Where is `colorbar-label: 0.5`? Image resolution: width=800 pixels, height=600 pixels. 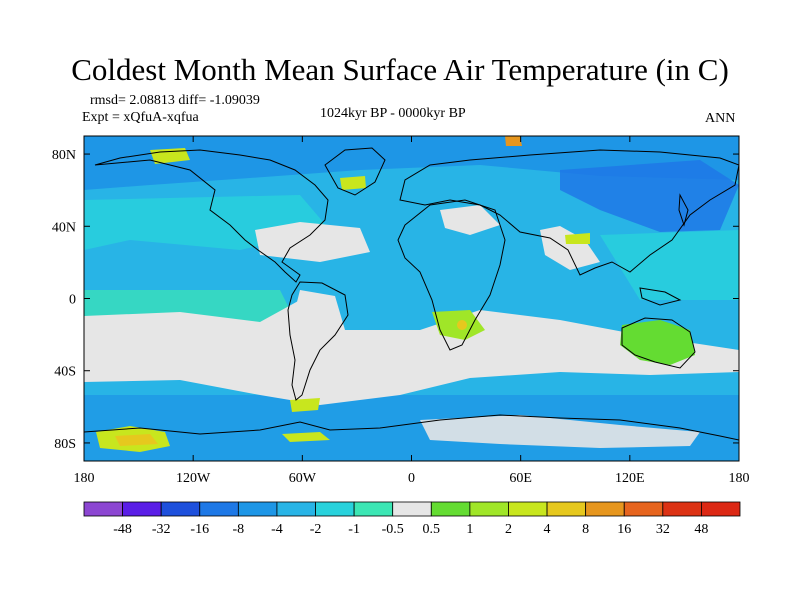 colorbar-label: 0.5 is located at coordinates (432, 529).